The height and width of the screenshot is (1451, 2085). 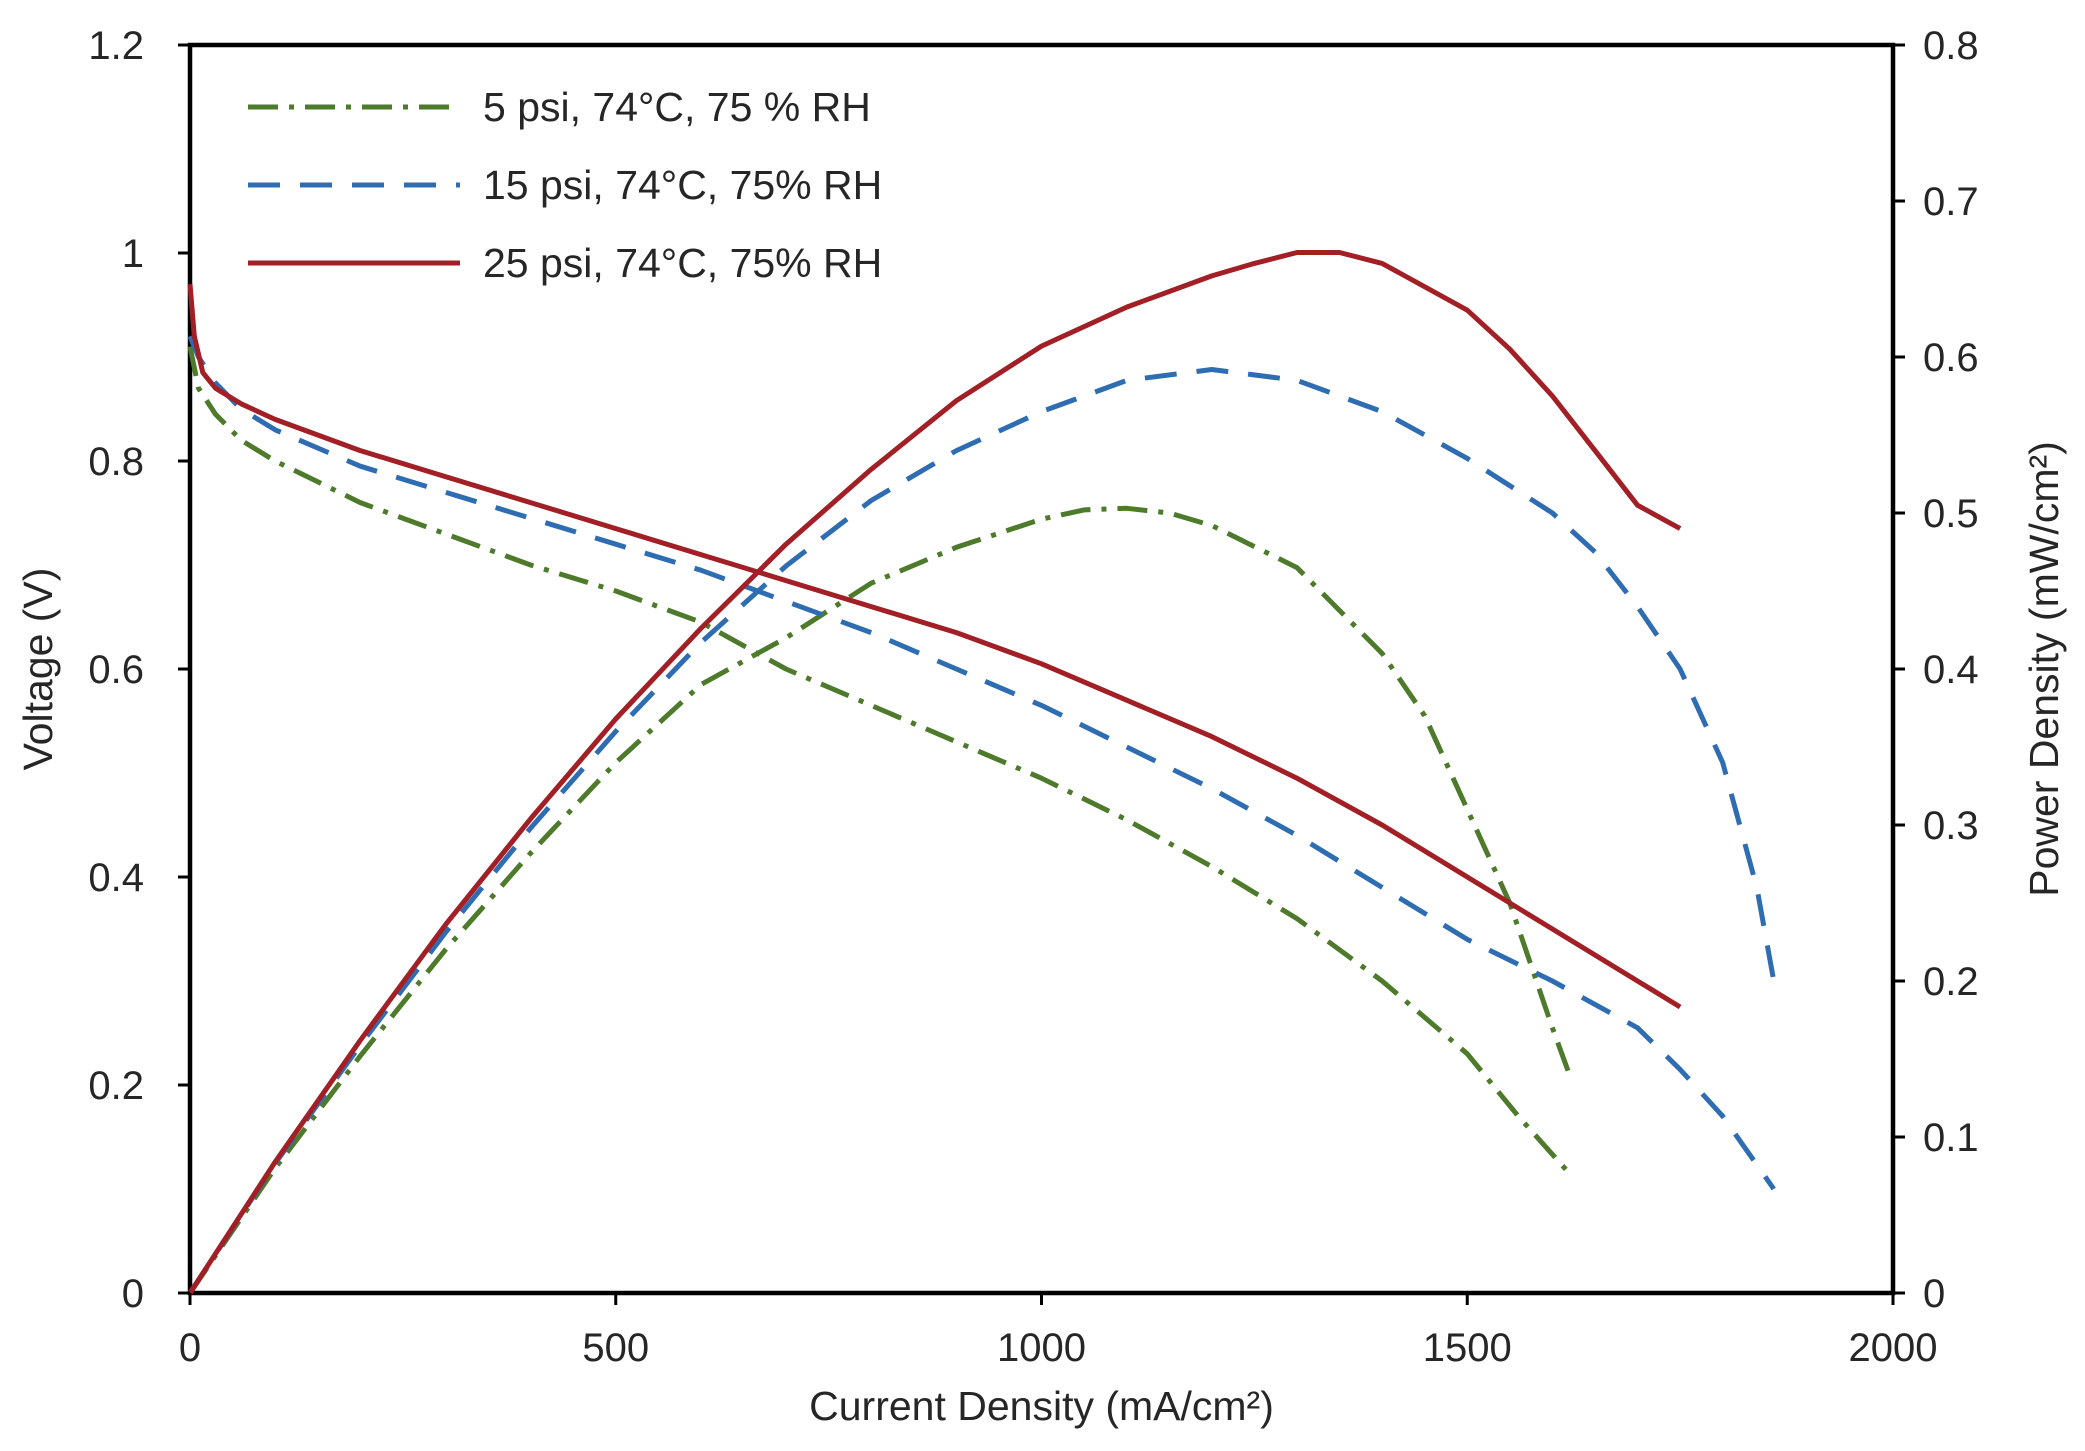 I want to click on x-tick-label: 0, so click(x=190, y=1348).